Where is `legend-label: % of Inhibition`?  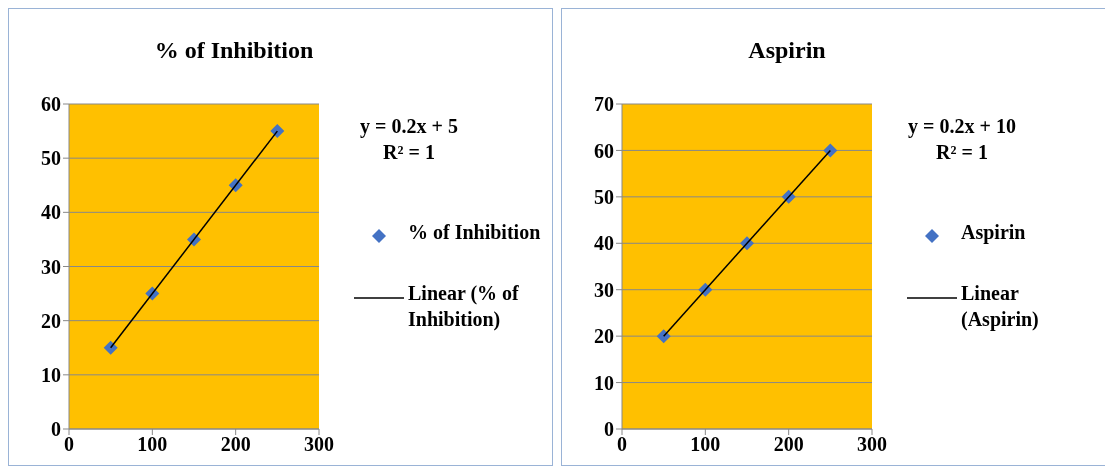 legend-label: % of Inhibition is located at coordinates (474, 232).